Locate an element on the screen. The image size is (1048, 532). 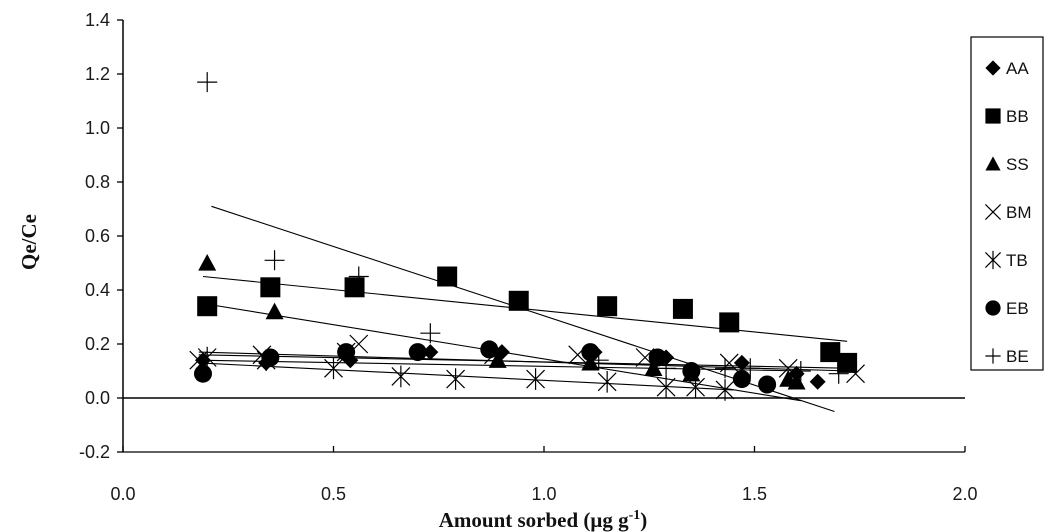
x-axis-title-tail: ) is located at coordinates (643, 520).